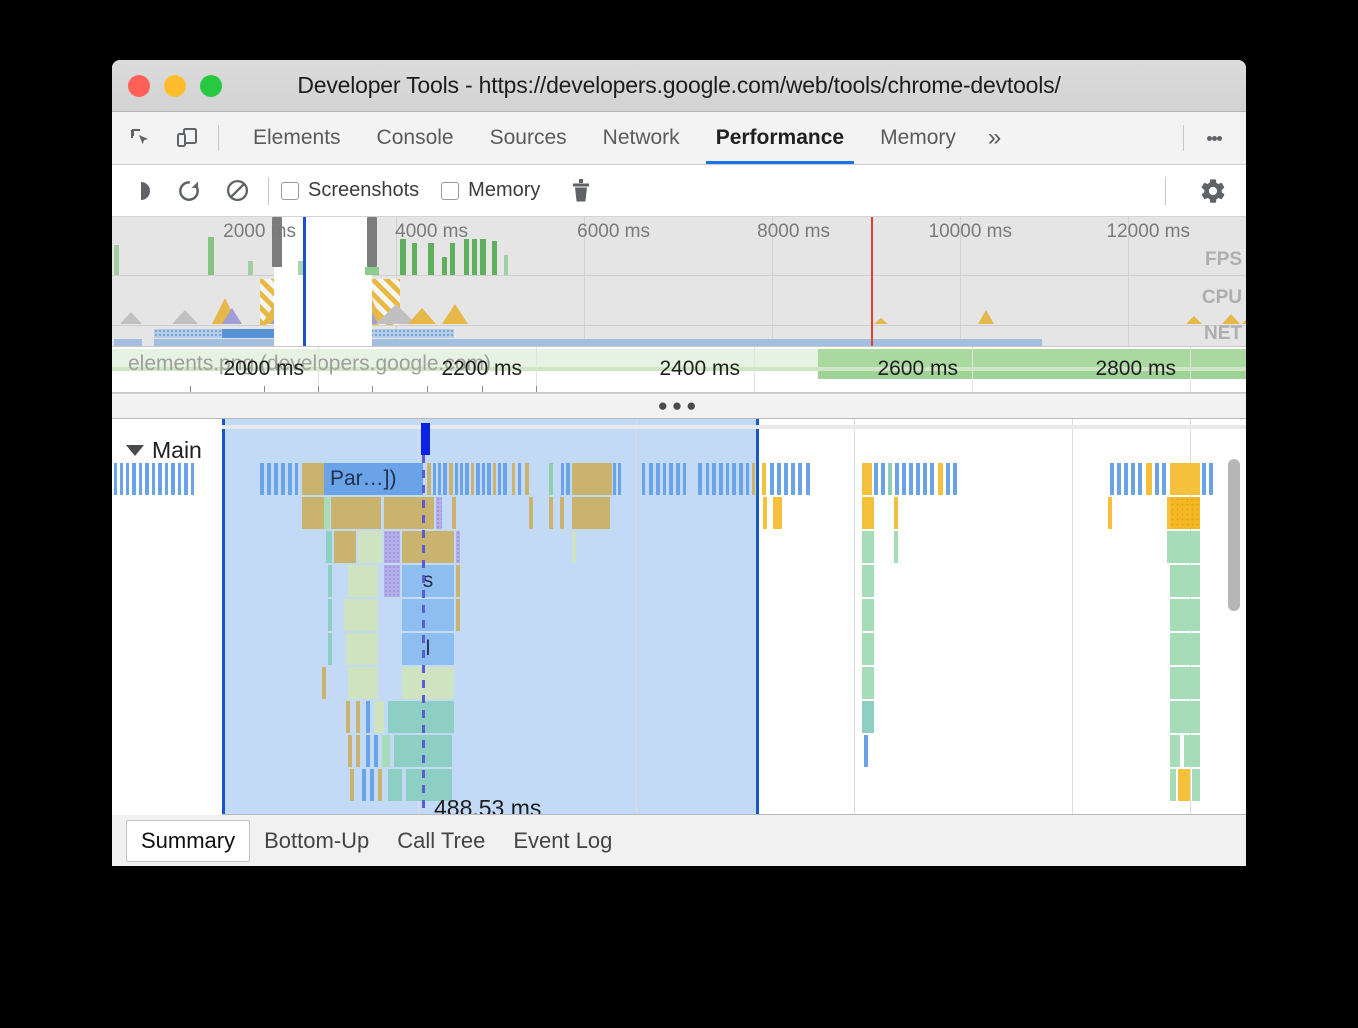  I want to click on measurement-handle, so click(425, 439).